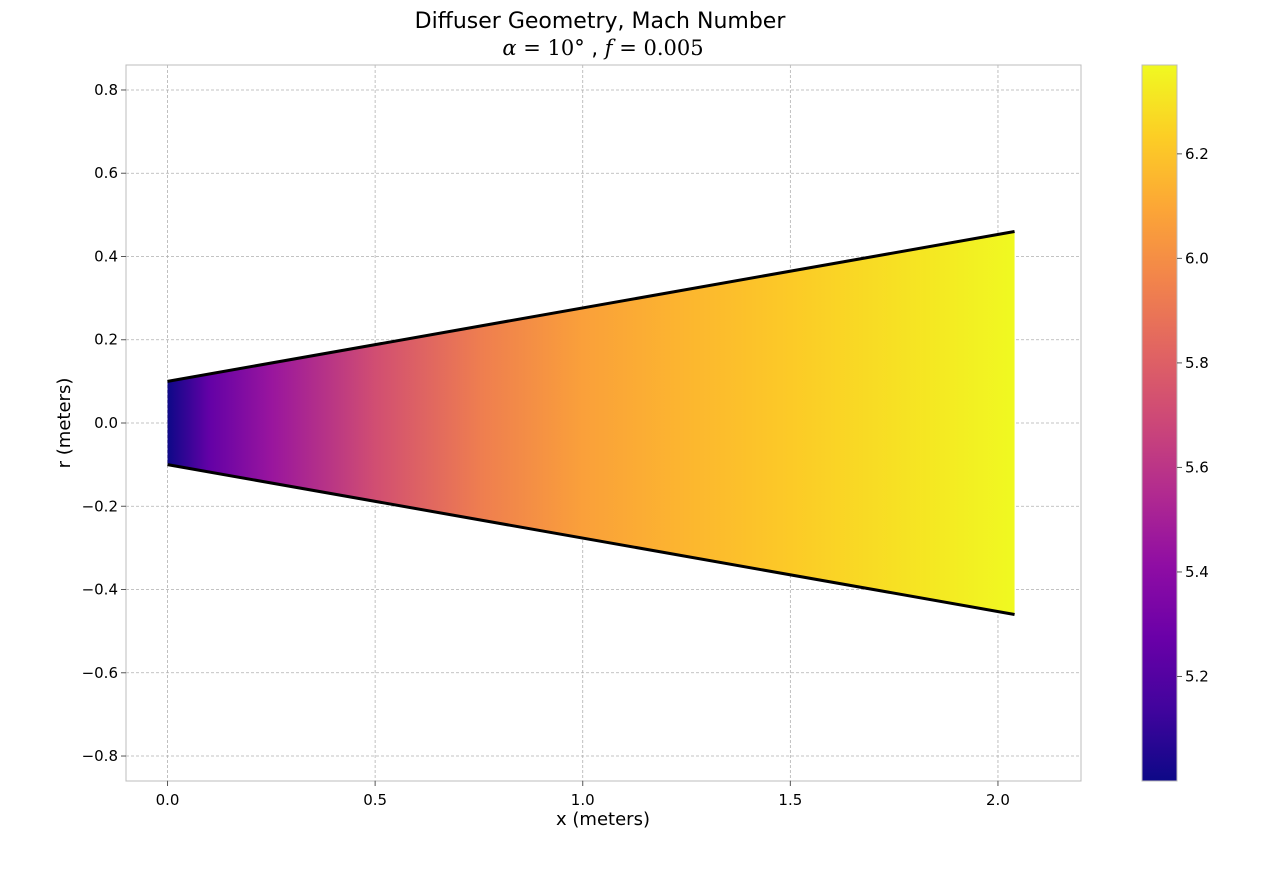  What do you see at coordinates (1159, 423) in the screenshot?
I see `colorbar-scale` at bounding box center [1159, 423].